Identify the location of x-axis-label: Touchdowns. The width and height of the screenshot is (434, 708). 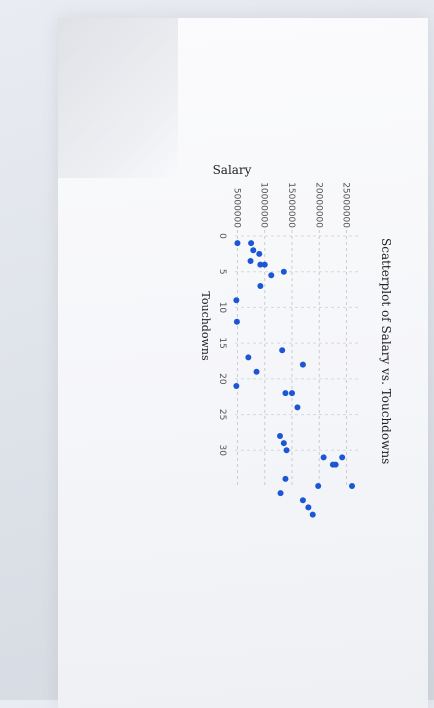
(205, 326).